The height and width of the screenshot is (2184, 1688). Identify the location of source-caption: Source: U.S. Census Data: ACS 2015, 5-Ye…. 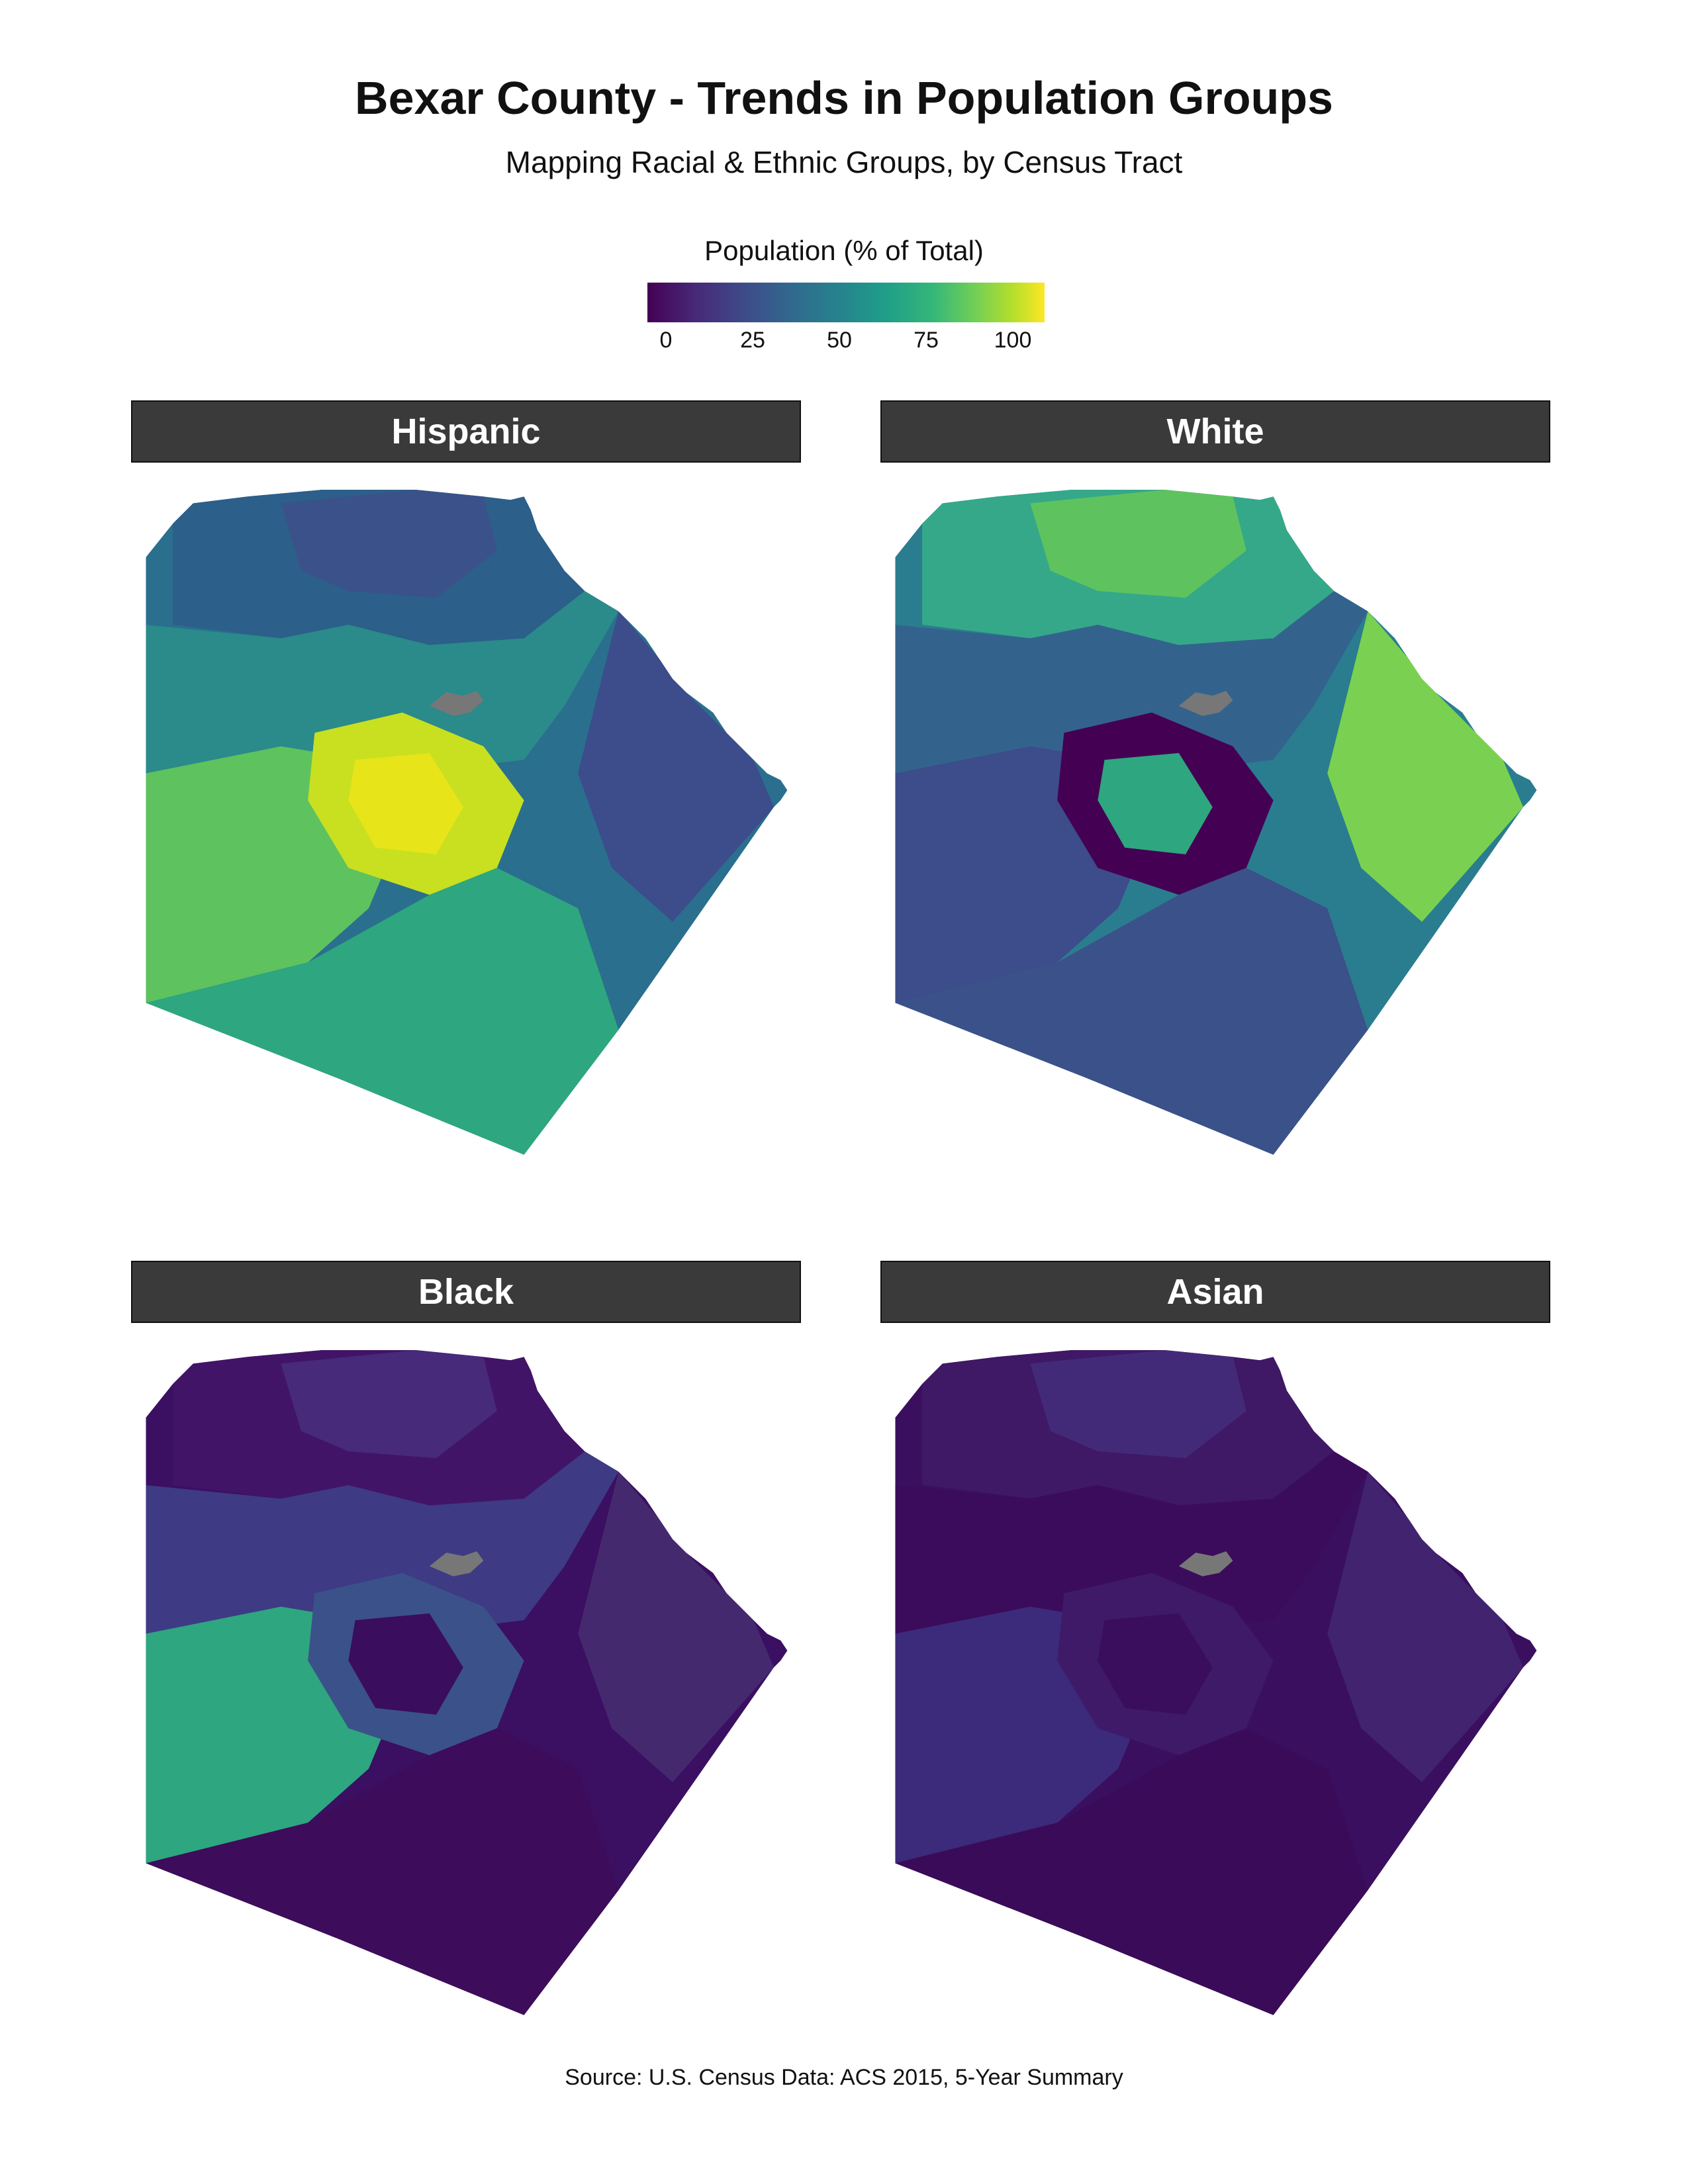
(844, 2077).